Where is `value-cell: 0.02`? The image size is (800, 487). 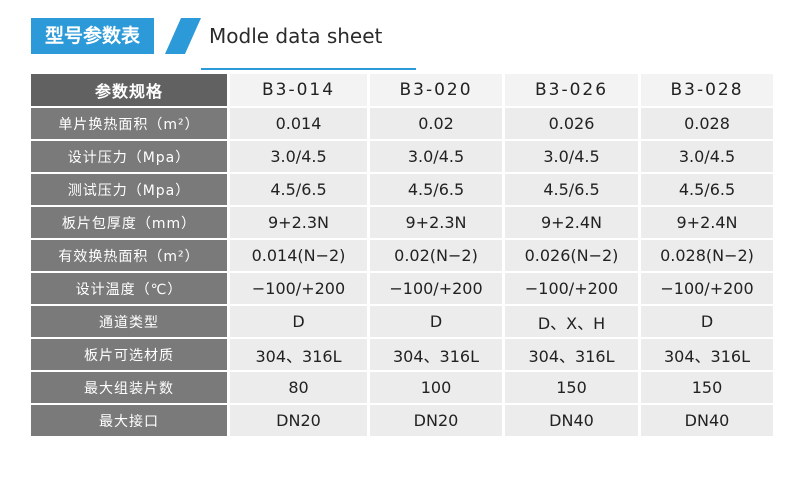 value-cell: 0.02 is located at coordinates (434, 124).